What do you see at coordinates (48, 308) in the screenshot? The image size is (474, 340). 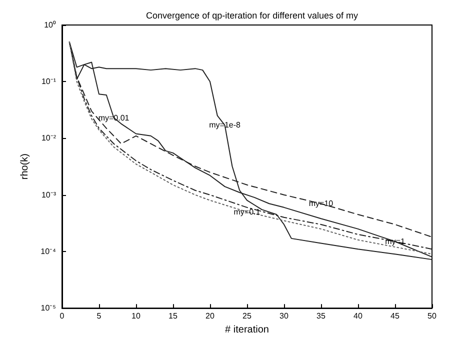 I see `y-tick-label: 10⁻⁵` at bounding box center [48, 308].